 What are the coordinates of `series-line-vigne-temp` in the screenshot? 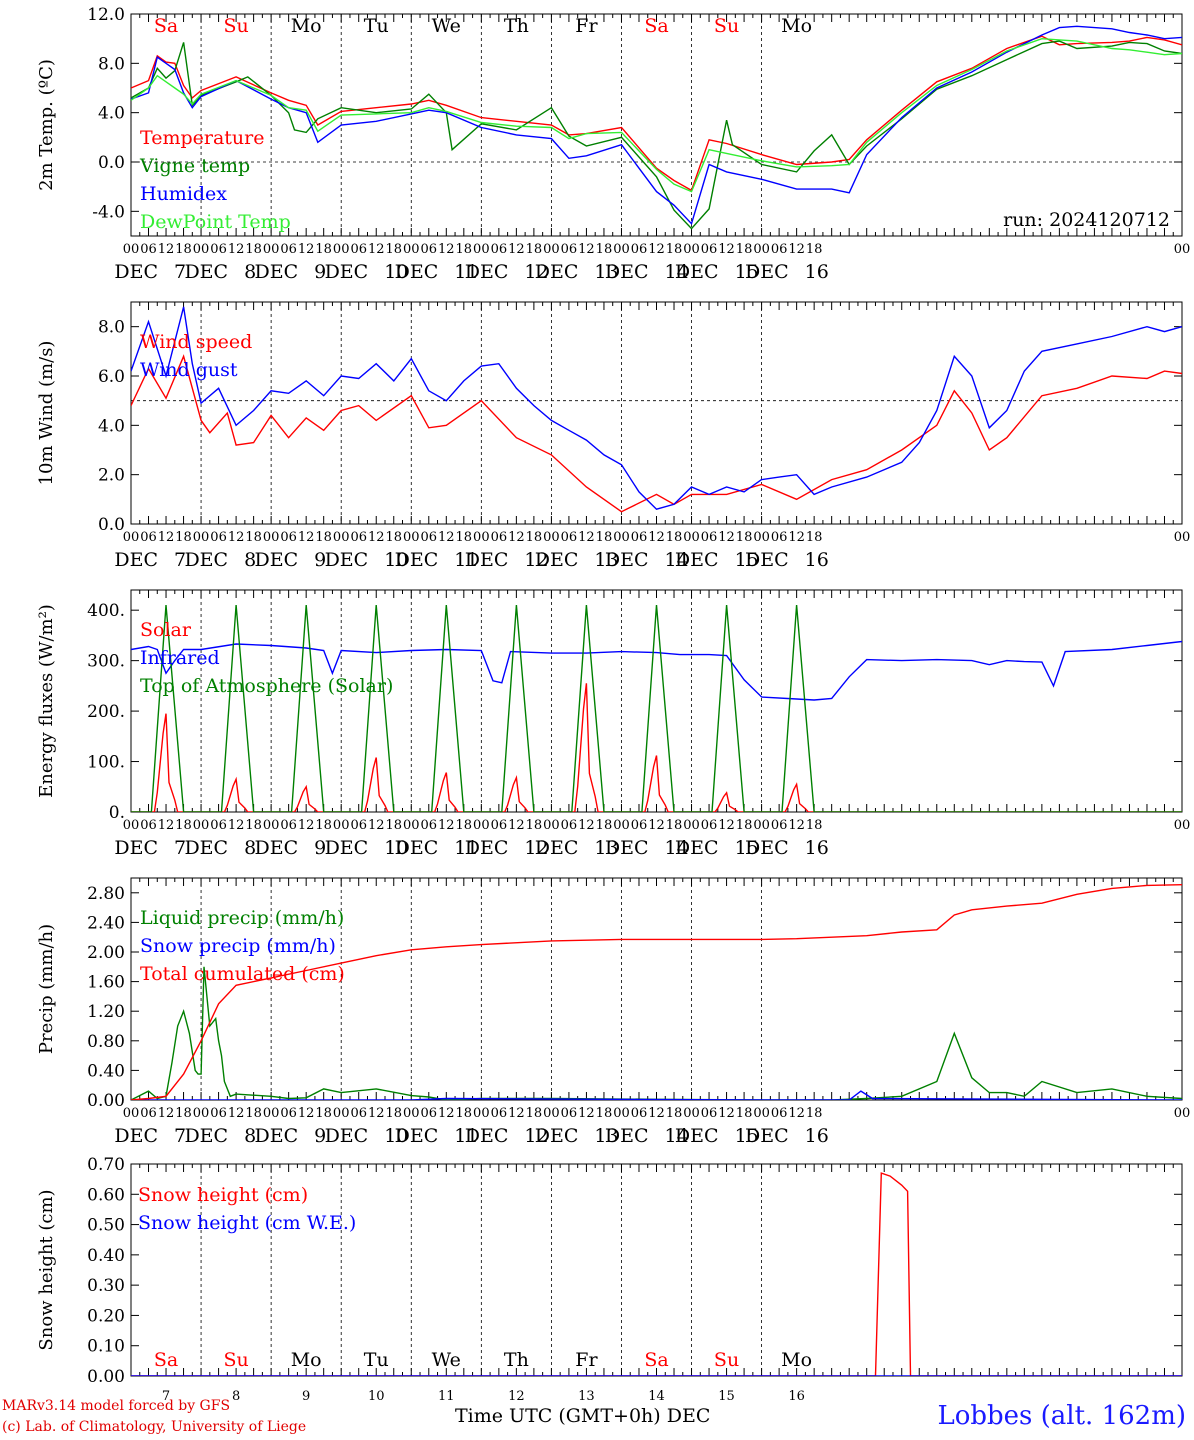 It's located at (656, 135).